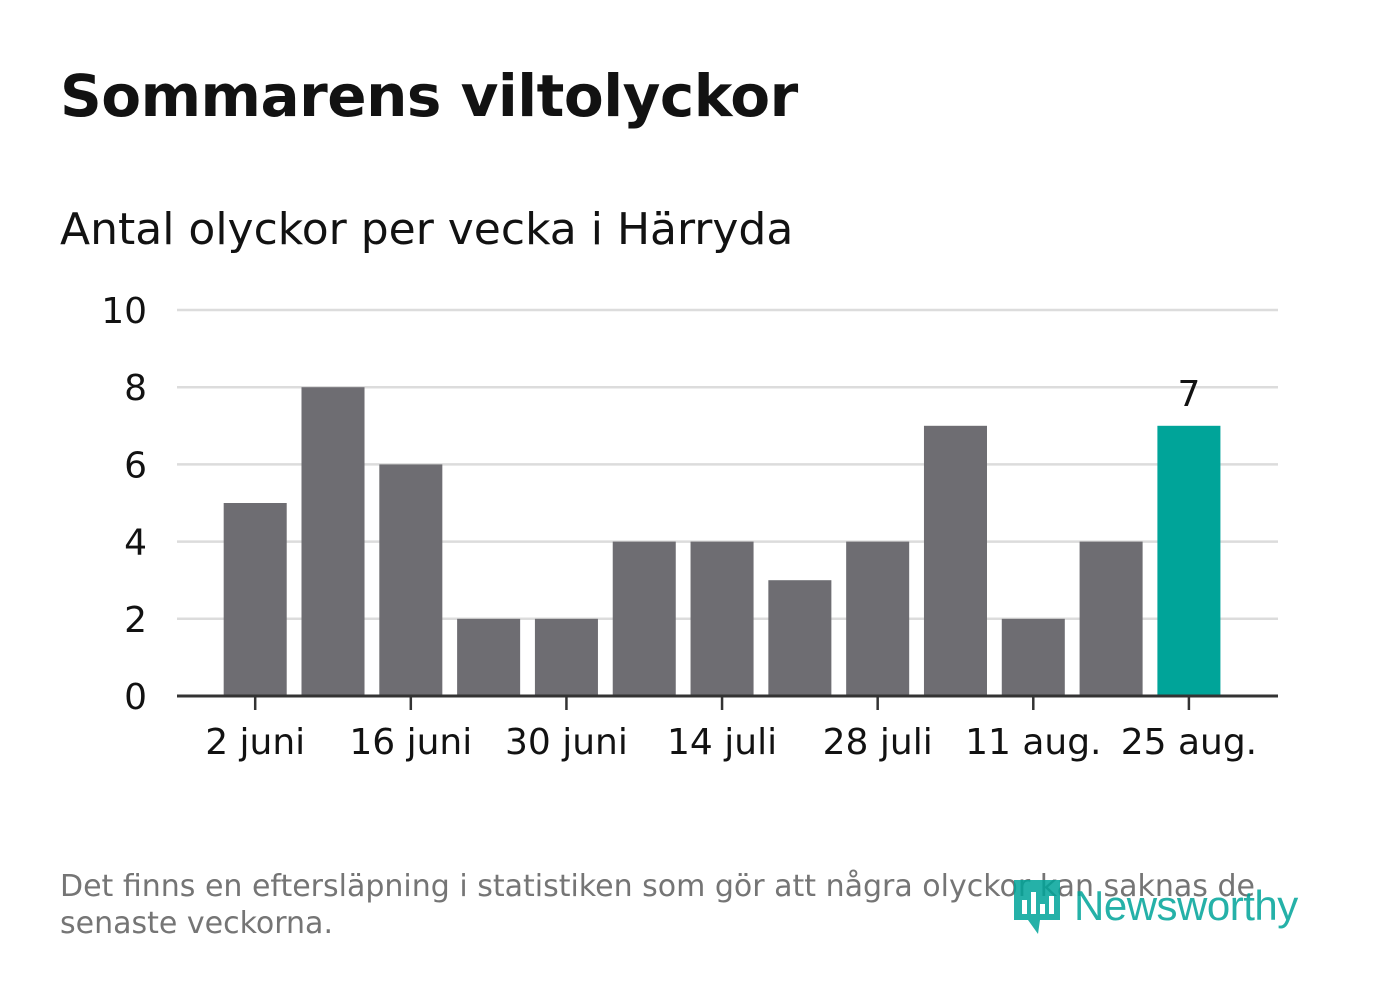 The width and height of the screenshot is (1382, 999). I want to click on y-tick-label: 0, so click(135, 697).